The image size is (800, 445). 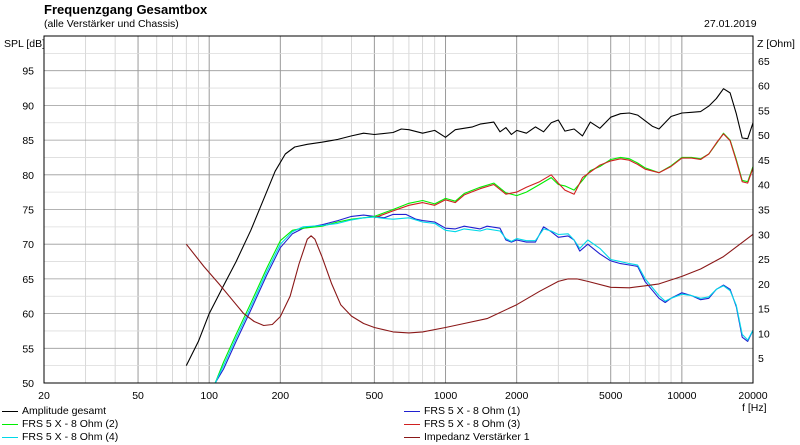 I want to click on y2-tick-label: 30, so click(x=764, y=235).